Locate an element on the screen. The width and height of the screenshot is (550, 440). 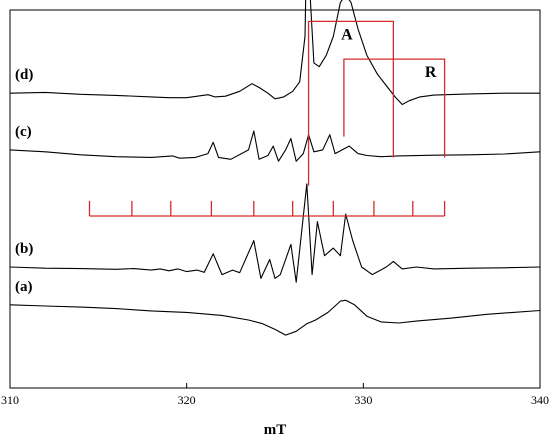
x-axis-label: mT is located at coordinates (275, 430).